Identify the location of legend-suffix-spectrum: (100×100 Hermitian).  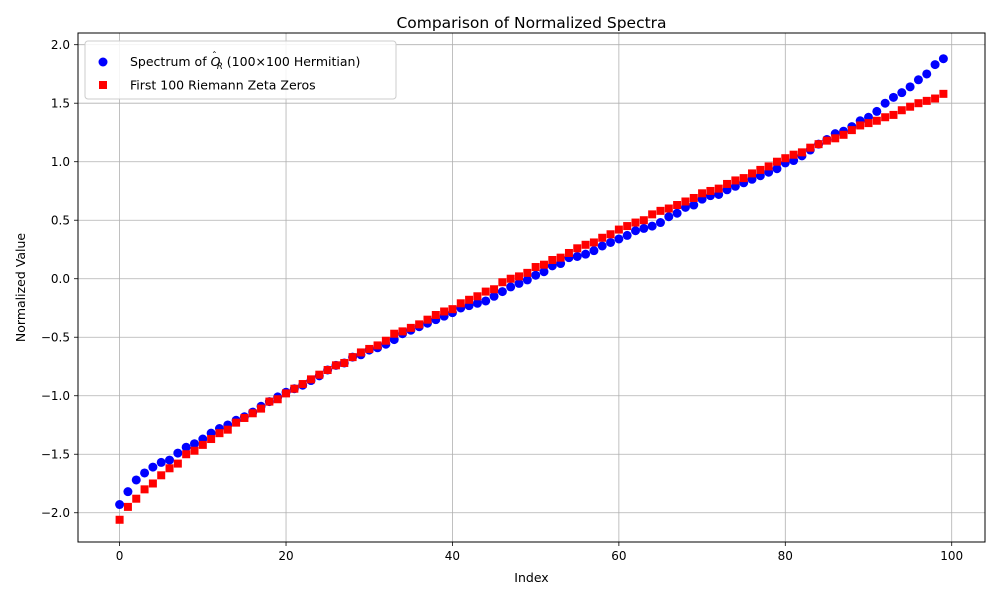
(292, 61).